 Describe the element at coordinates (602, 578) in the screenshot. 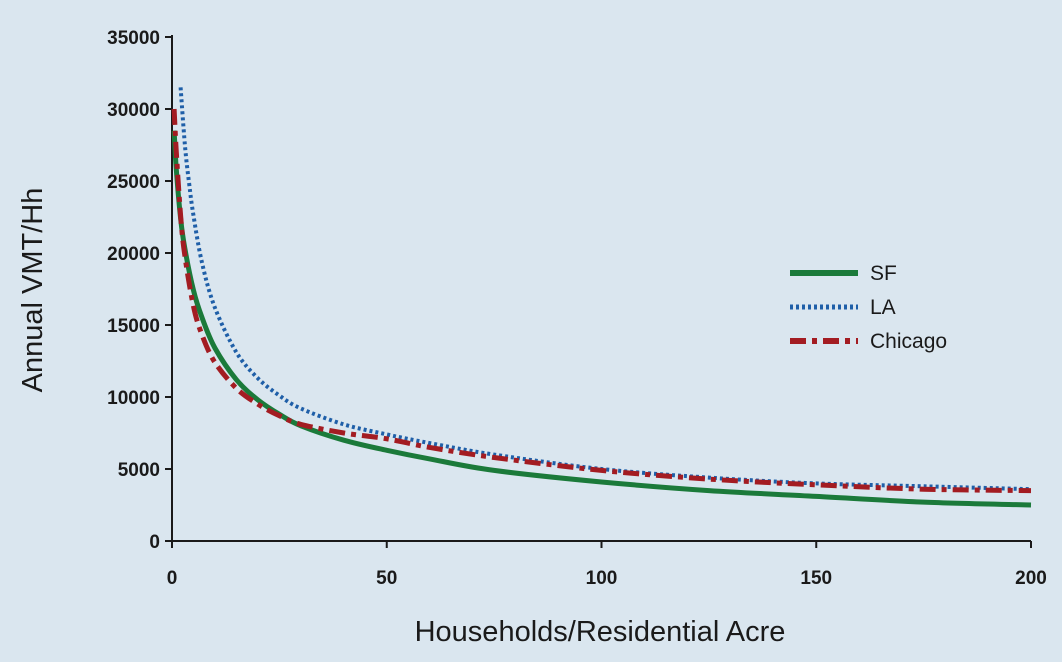

I see `x-tick-label: 100` at that location.